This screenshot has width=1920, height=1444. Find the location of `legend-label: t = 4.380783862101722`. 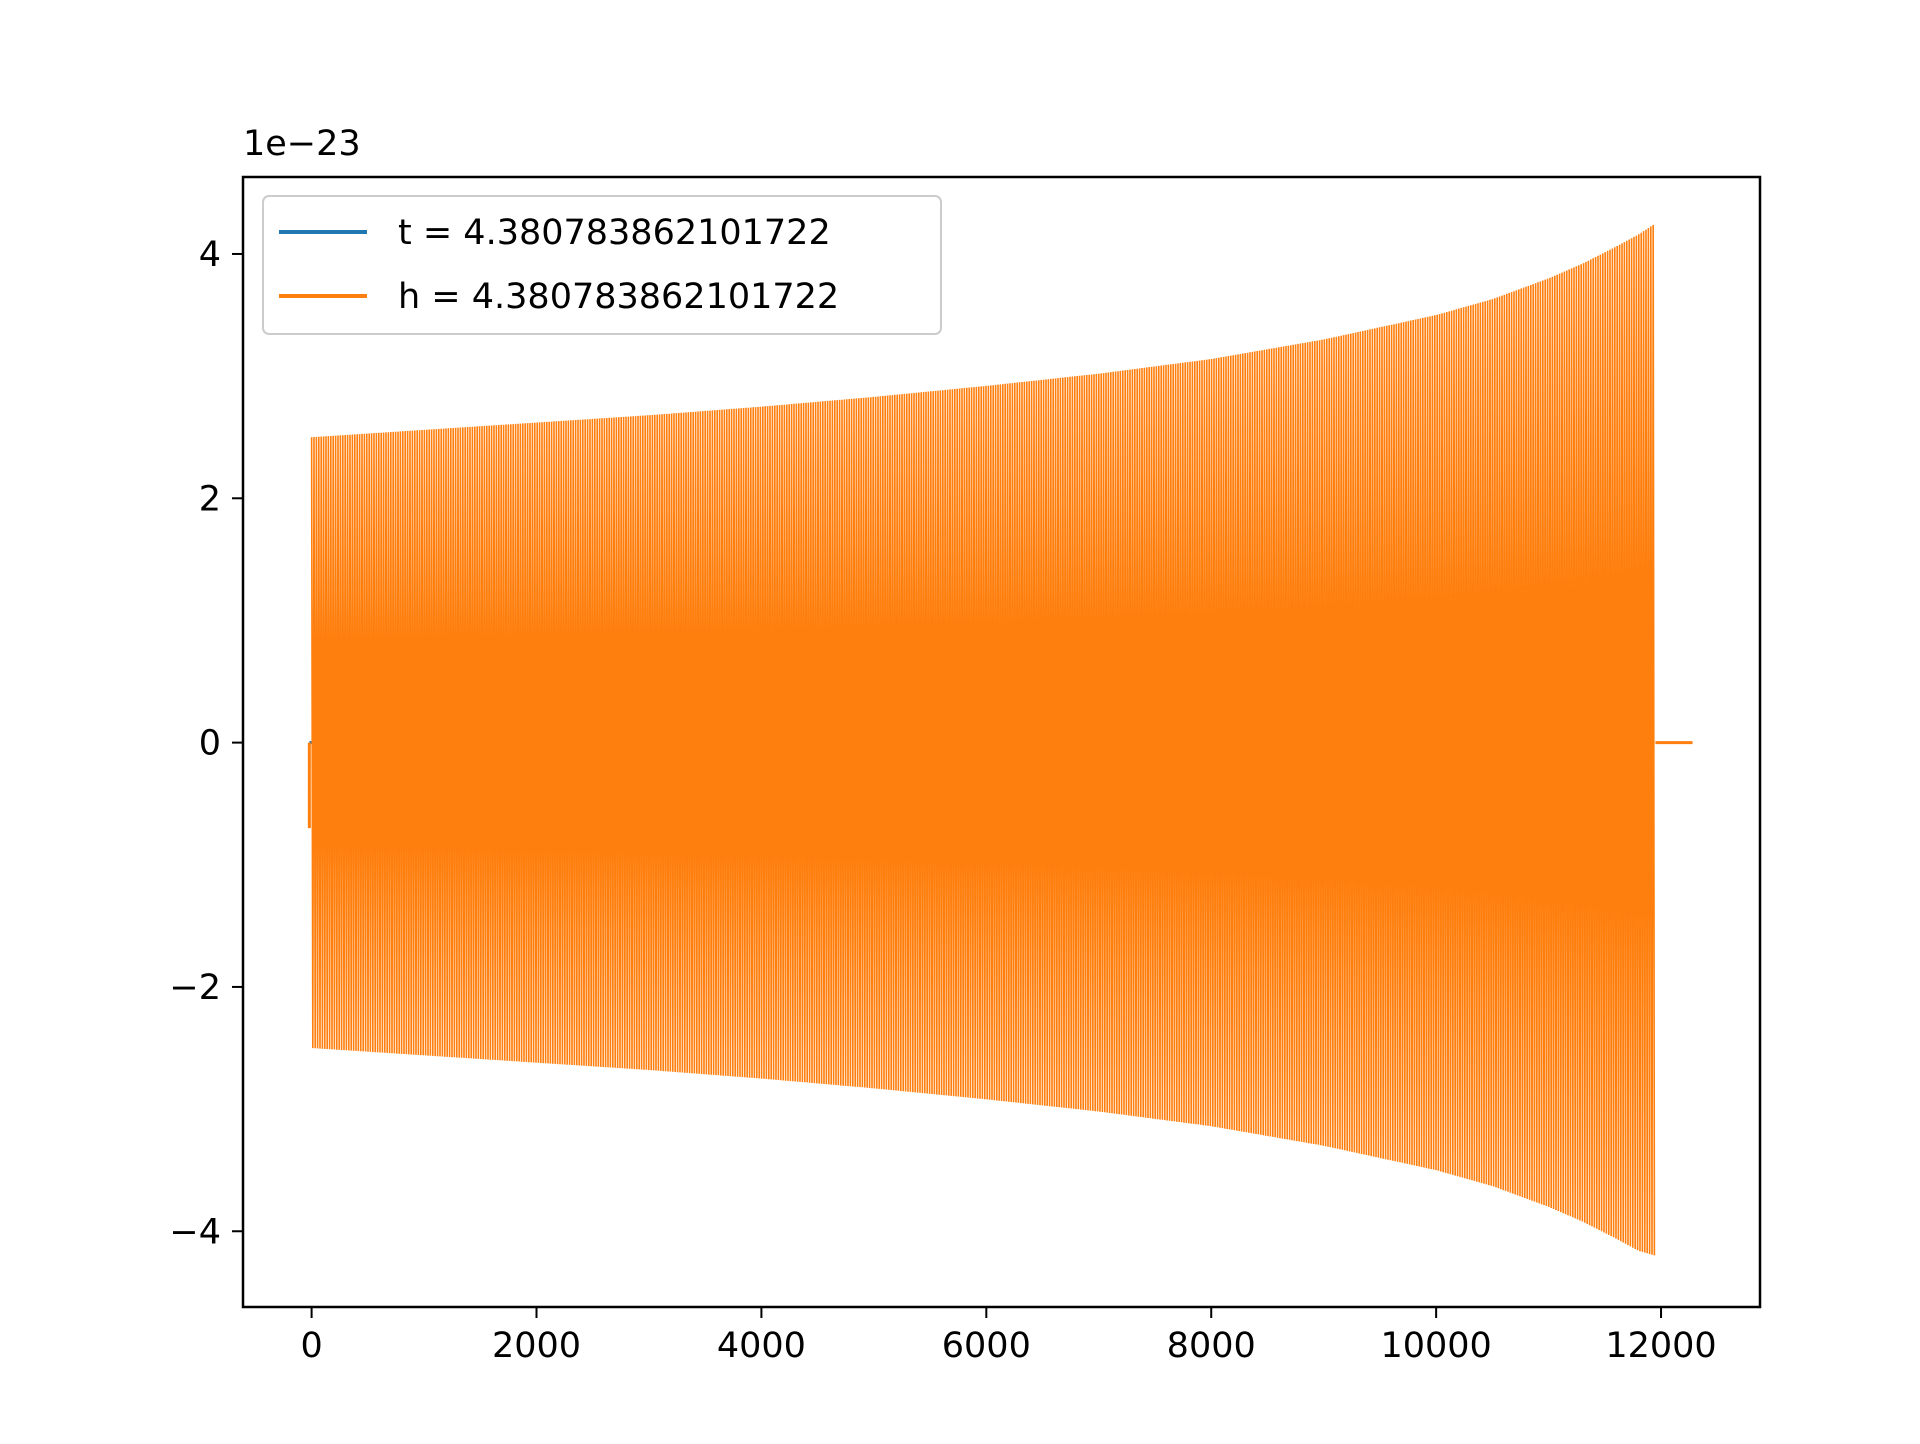

legend-label: t = 4.380783862101722 is located at coordinates (614, 233).